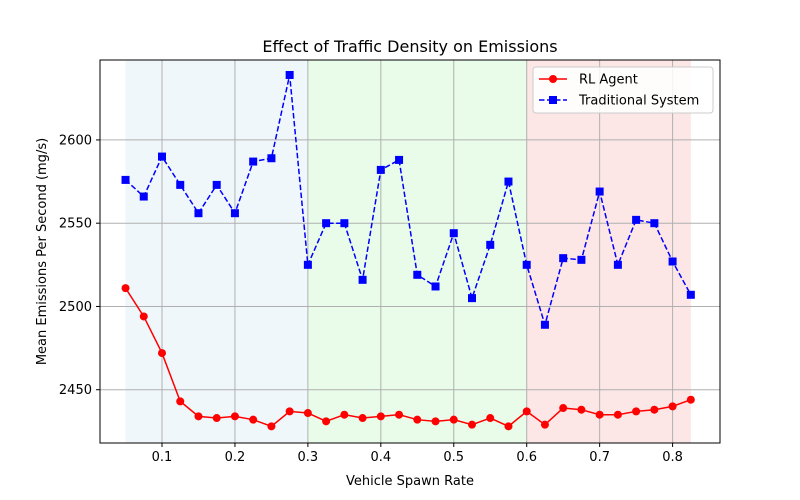  I want to click on legend-box, so click(623, 90).